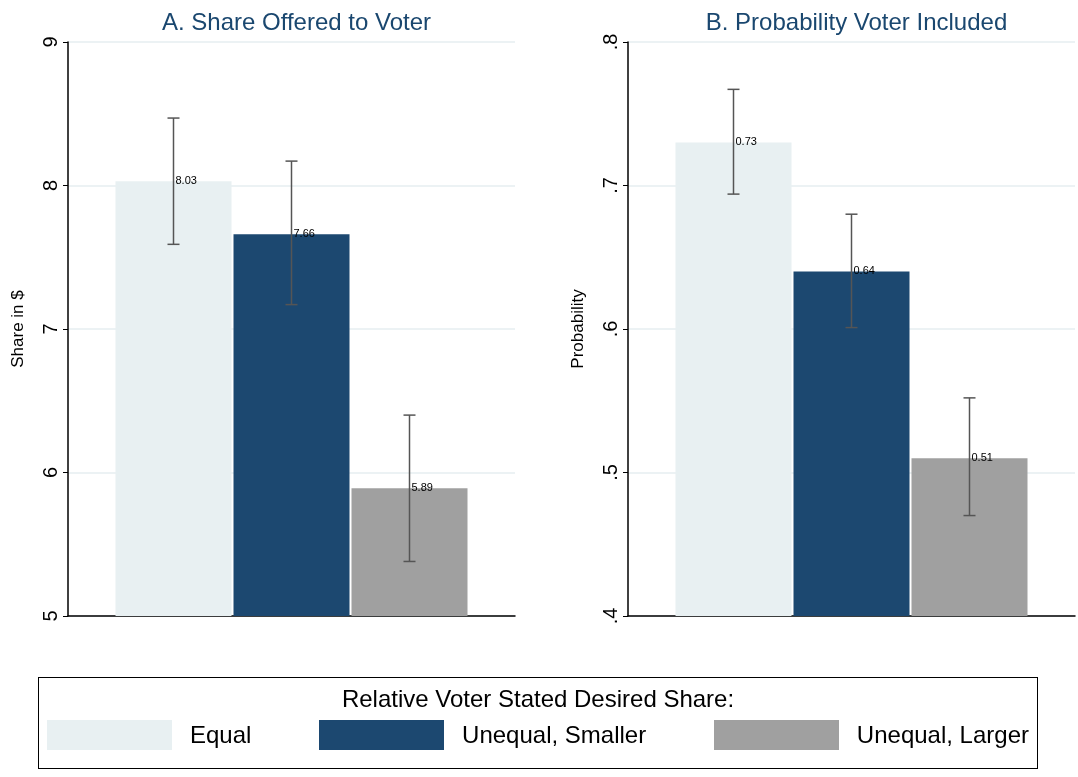 The height and width of the screenshot is (777, 1078). What do you see at coordinates (221, 735) in the screenshot?
I see `text: Equal` at bounding box center [221, 735].